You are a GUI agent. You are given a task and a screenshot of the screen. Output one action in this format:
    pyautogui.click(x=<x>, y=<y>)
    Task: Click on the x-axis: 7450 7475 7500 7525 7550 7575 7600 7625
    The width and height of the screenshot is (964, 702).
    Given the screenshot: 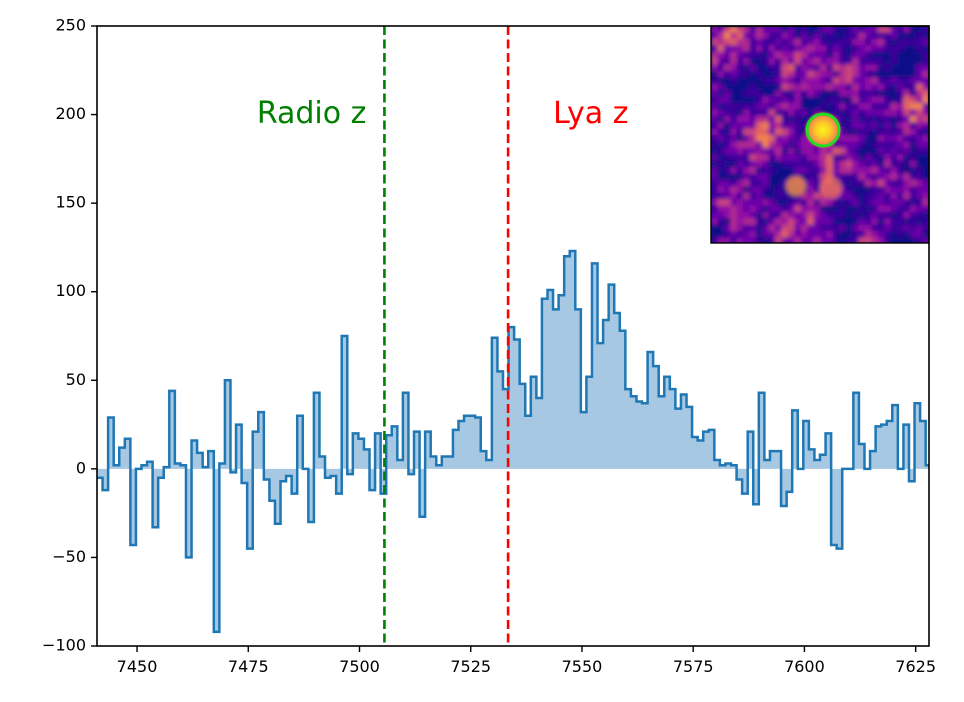 What is the action you would take?
    pyautogui.click(x=526, y=661)
    